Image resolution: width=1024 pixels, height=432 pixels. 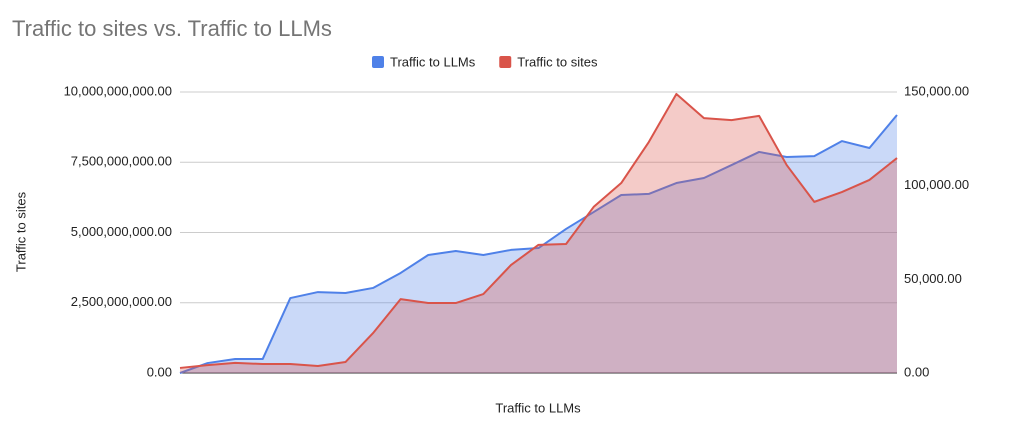 What do you see at coordinates (118, 90) in the screenshot?
I see `y-tick-label: 10,000,000,000.00` at bounding box center [118, 90].